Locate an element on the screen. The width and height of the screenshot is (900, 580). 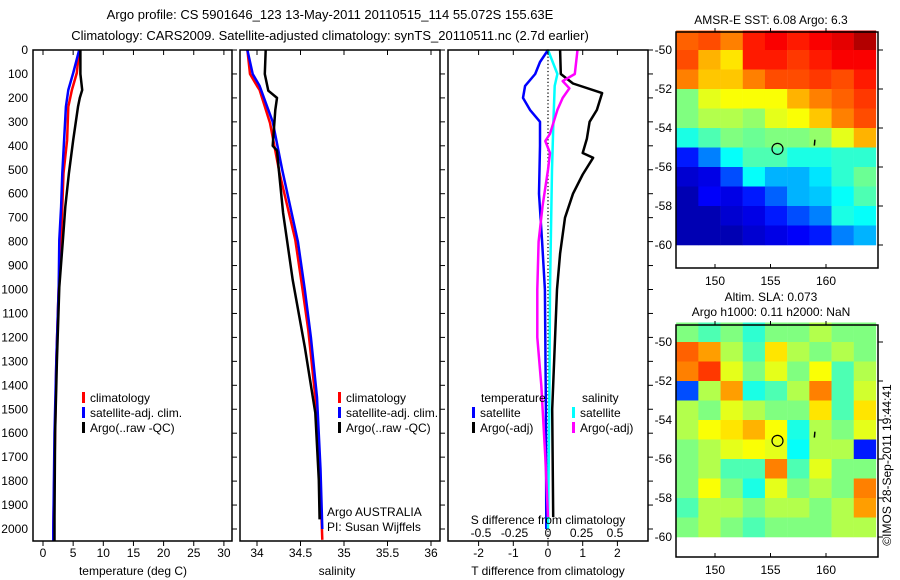
legend-header-temperature: temperature is located at coordinates (513, 398).